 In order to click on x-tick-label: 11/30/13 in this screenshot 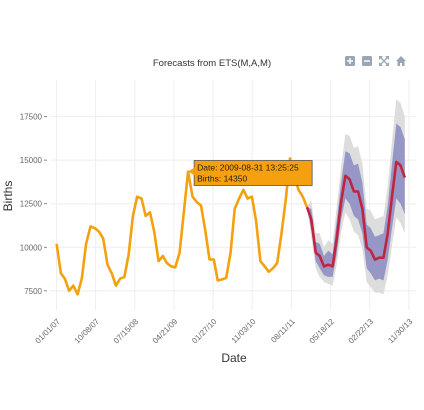, I will do `click(400, 331)`.